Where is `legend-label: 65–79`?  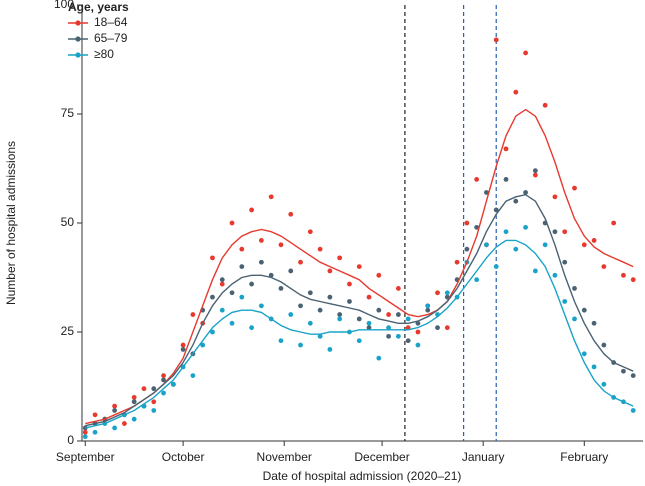 legend-label: 65–79 is located at coordinates (111, 38).